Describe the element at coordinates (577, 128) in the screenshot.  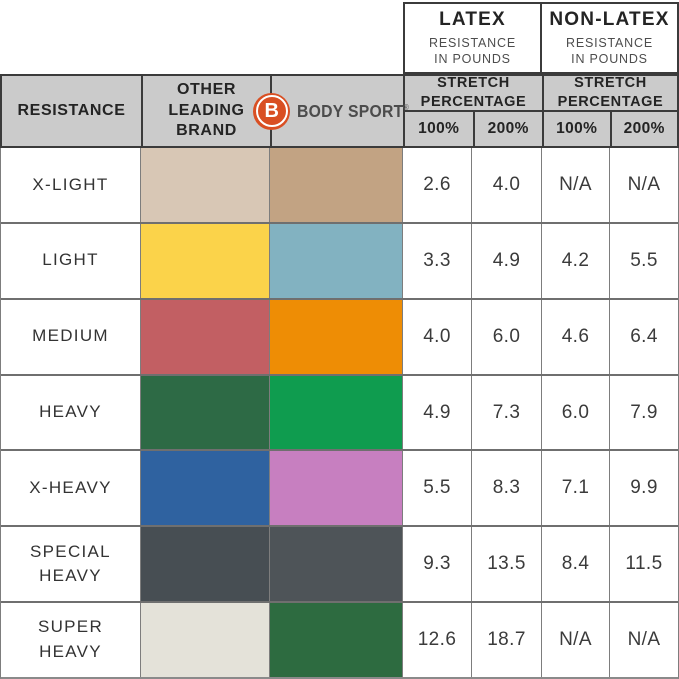
I see `non-latex-100-header: 100%` at that location.